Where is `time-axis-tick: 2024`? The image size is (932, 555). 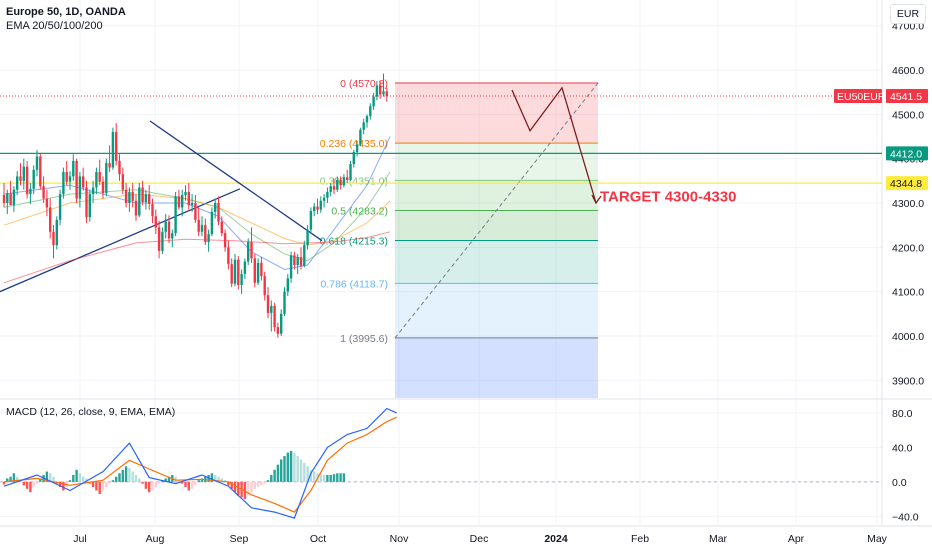
time-axis-tick: 2024 is located at coordinates (556, 539).